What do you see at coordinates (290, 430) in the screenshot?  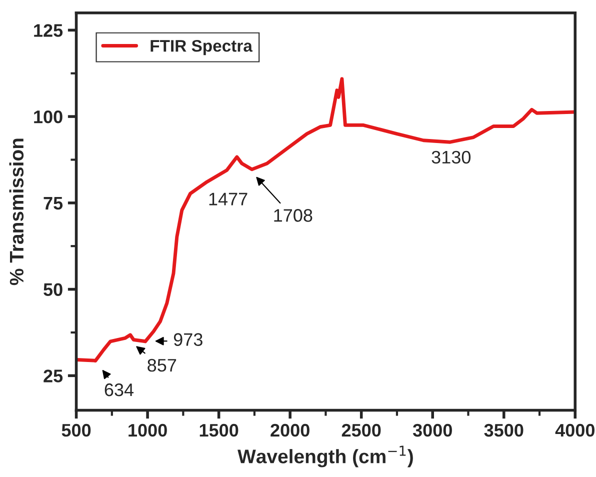 I see `x-tick-label: 2000` at bounding box center [290, 430].